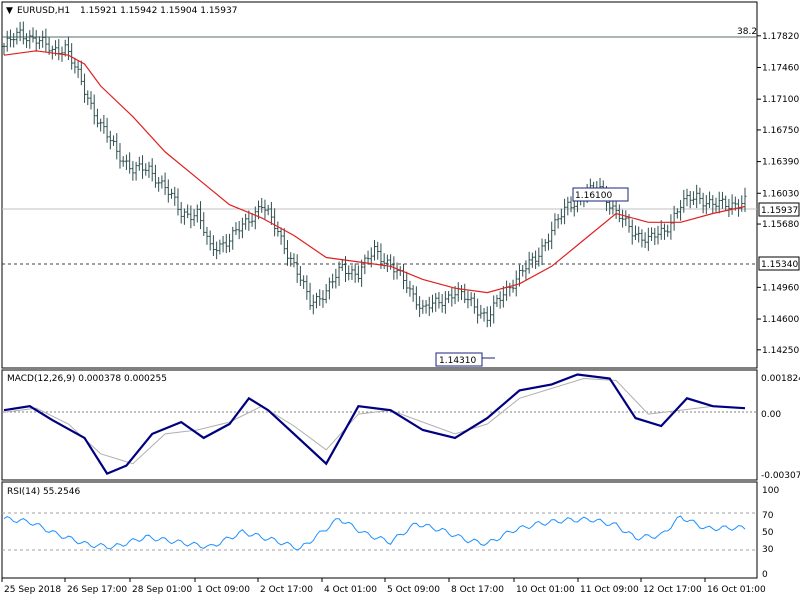 The width and height of the screenshot is (800, 604). What do you see at coordinates (593, 196) in the screenshot?
I see `high-annotation-label: 1.16100` at bounding box center [593, 196].